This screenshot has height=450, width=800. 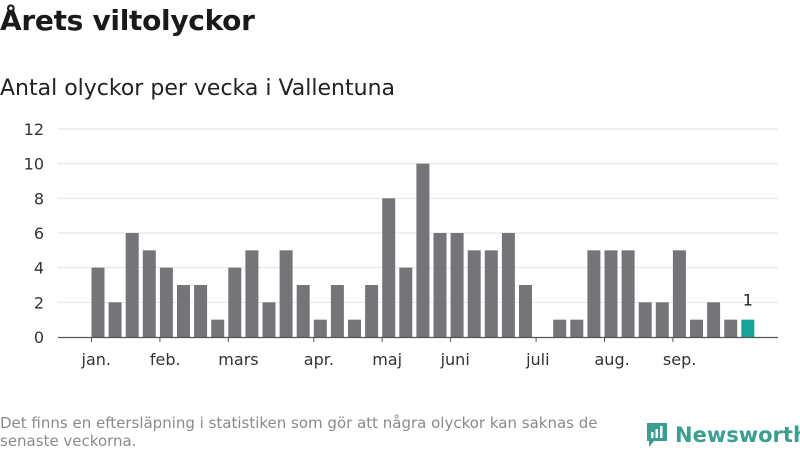 I want to click on x-tick-label: aug., so click(x=612, y=359).